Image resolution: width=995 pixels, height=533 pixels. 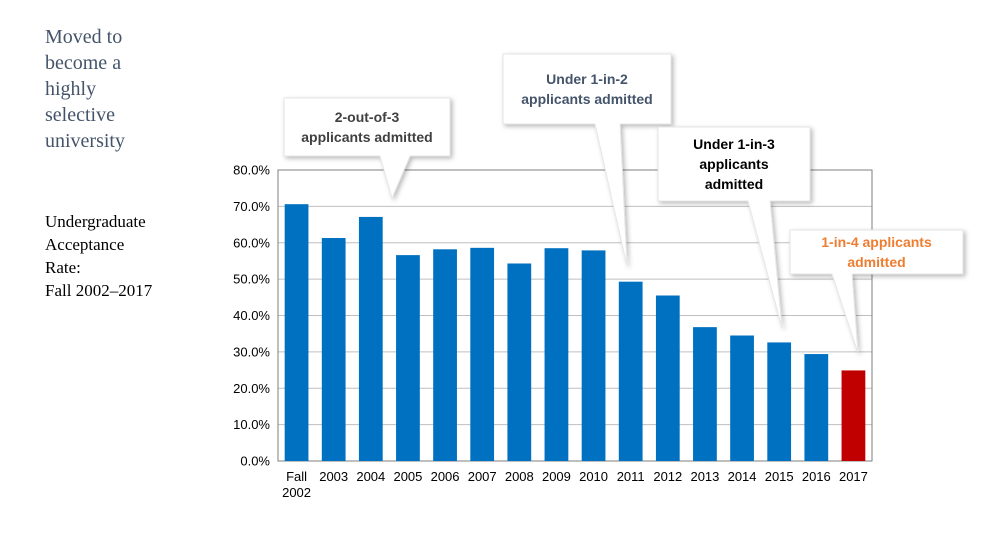 I want to click on y-tick-label: 70.0%, so click(x=251, y=206).